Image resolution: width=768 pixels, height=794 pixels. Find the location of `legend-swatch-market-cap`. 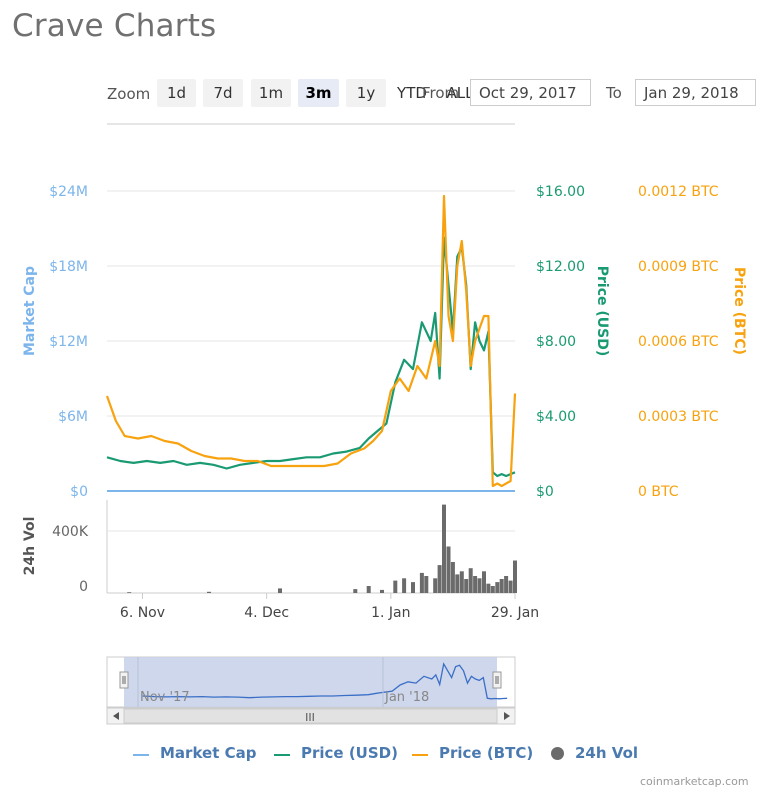

legend-swatch-market-cap is located at coordinates (141, 755).